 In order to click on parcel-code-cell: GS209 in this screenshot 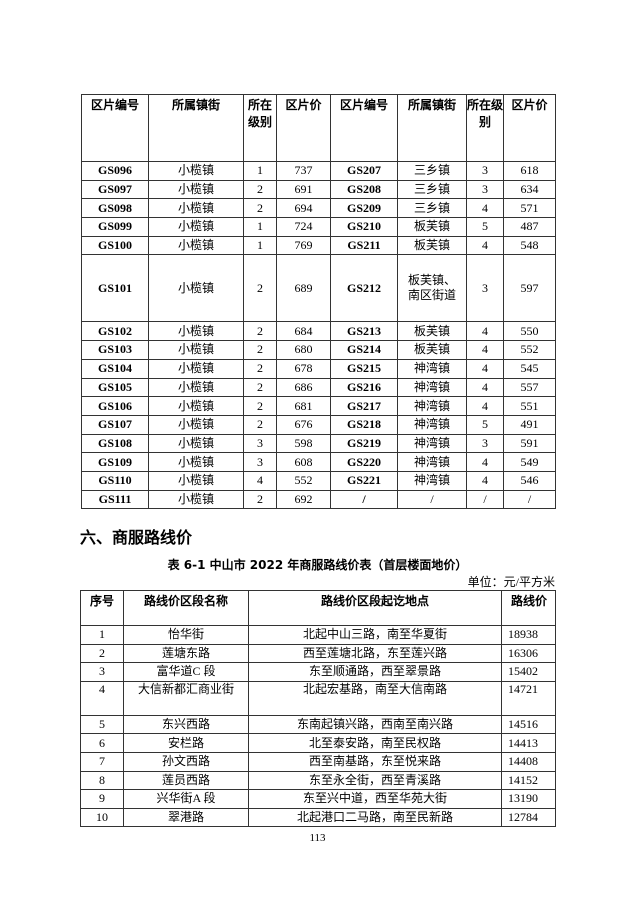, I will do `click(364, 208)`.